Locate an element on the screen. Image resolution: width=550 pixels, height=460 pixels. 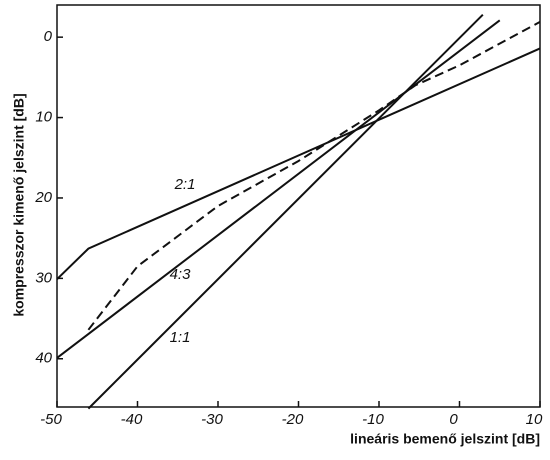
line-label: 1:1 is located at coordinates (180, 337).